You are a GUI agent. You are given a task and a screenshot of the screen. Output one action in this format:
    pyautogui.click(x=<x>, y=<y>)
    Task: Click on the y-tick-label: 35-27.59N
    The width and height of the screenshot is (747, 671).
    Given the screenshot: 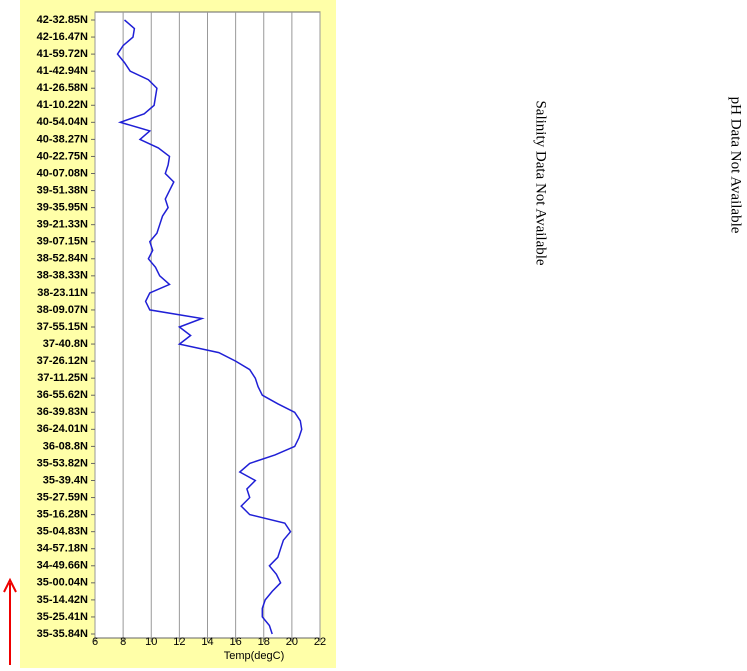 What is the action you would take?
    pyautogui.click(x=62, y=497)
    